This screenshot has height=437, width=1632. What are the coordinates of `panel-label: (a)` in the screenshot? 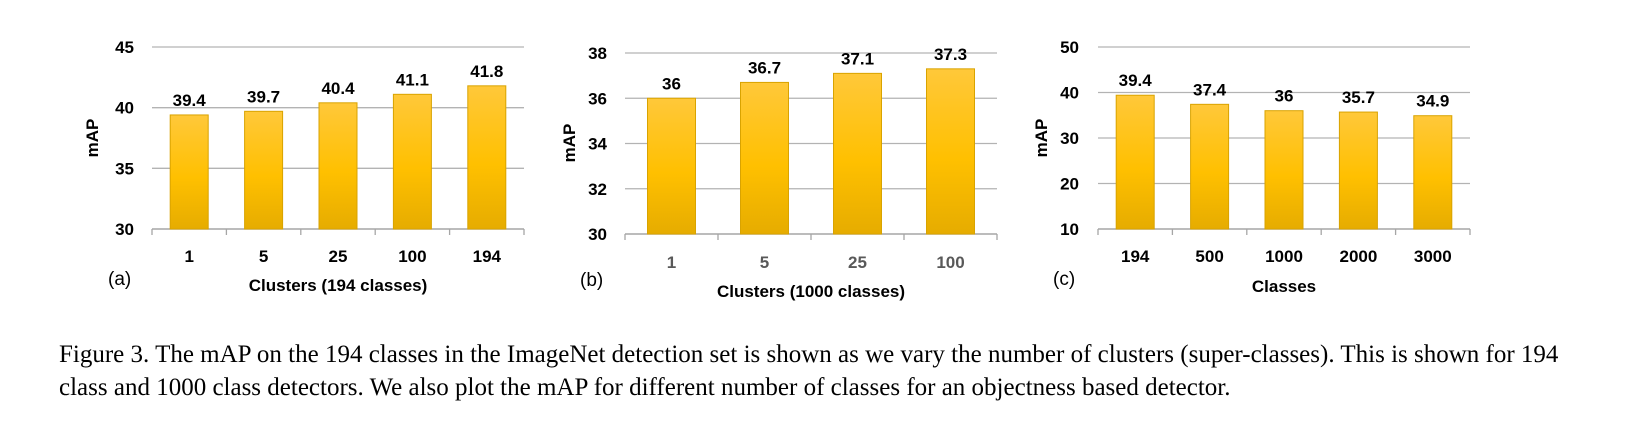 It's located at (119, 279).